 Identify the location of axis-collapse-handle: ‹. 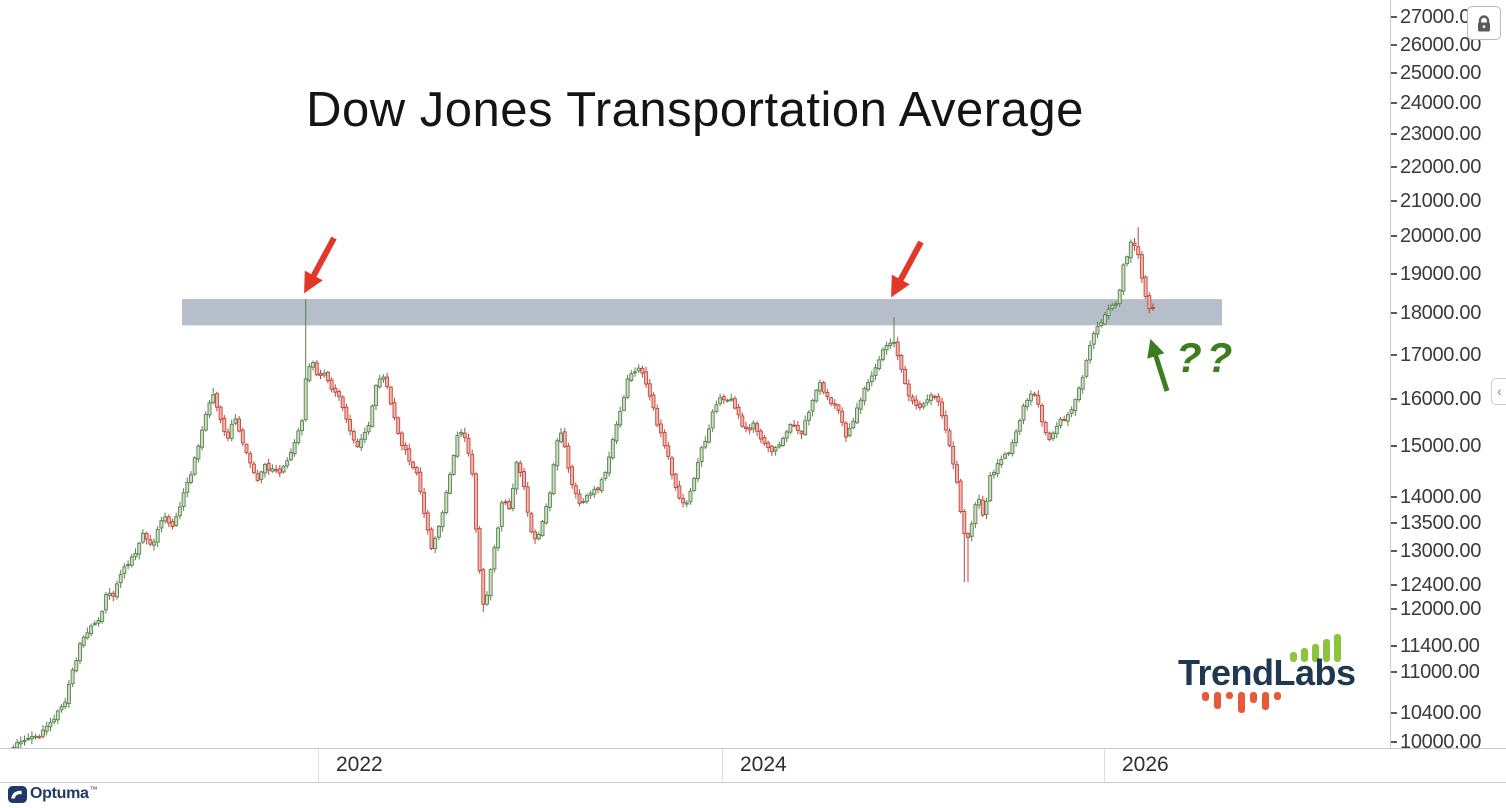
(1498, 391).